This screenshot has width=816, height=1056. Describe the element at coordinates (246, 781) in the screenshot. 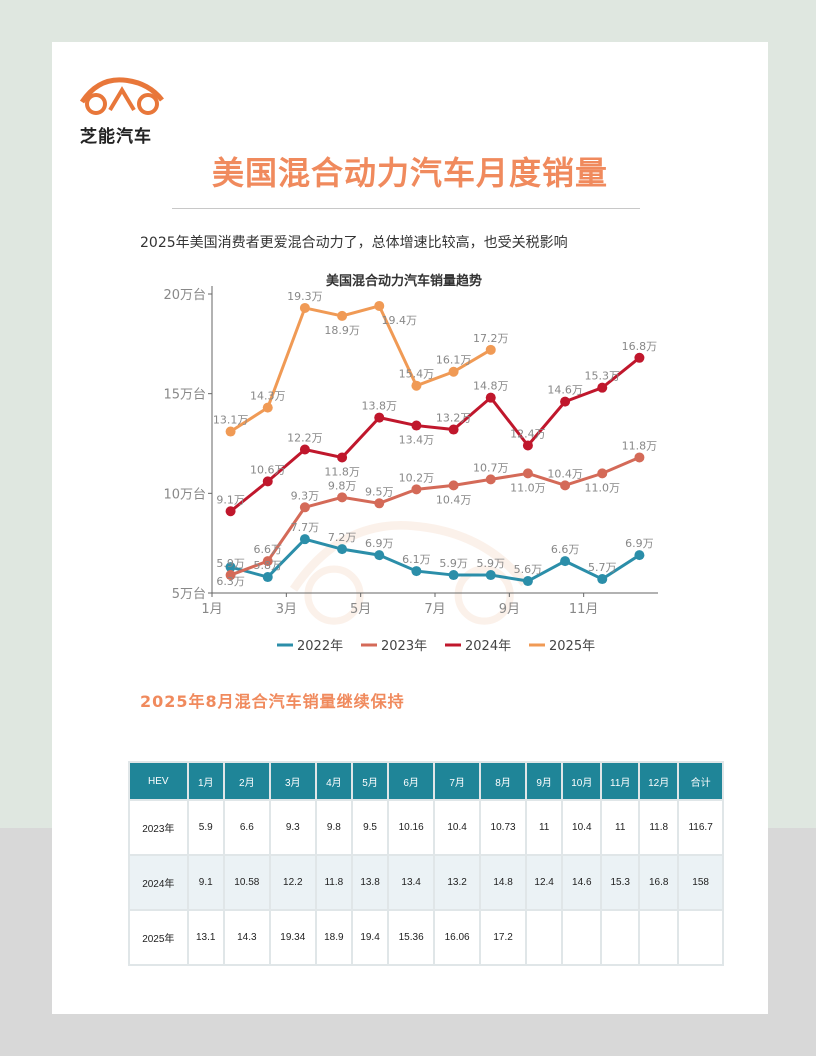

I see `column-header: 2月` at that location.